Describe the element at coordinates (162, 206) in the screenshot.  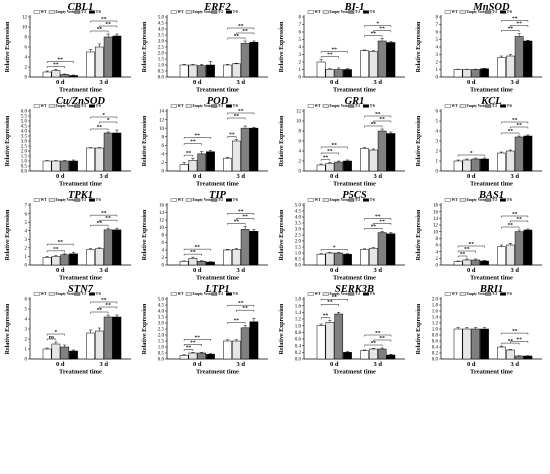
I see `y-tick-label: 16` at that location.